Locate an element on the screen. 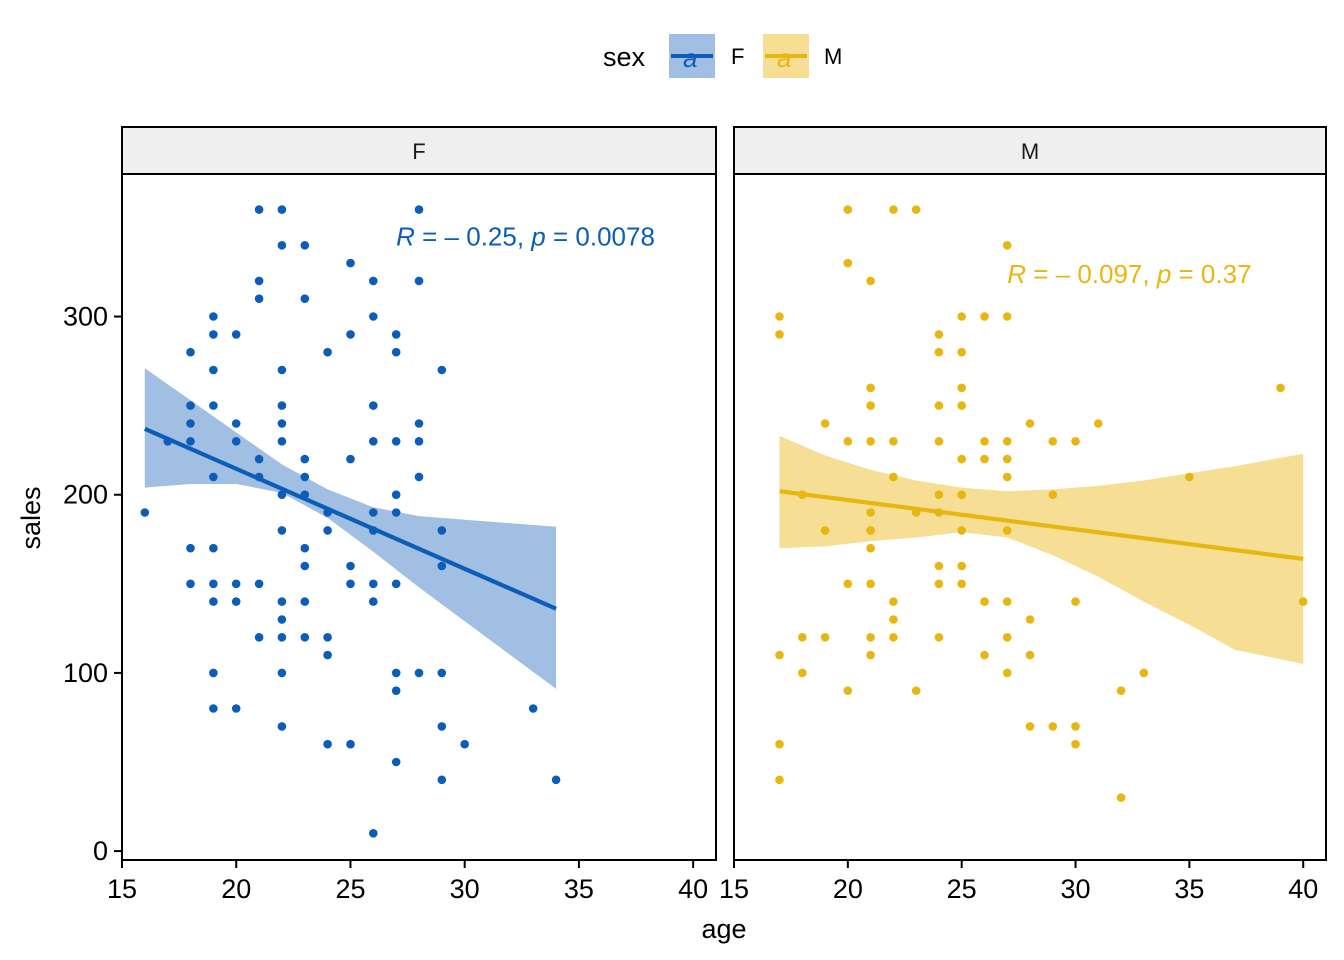  panel-m-strip: M is located at coordinates (1030, 150).